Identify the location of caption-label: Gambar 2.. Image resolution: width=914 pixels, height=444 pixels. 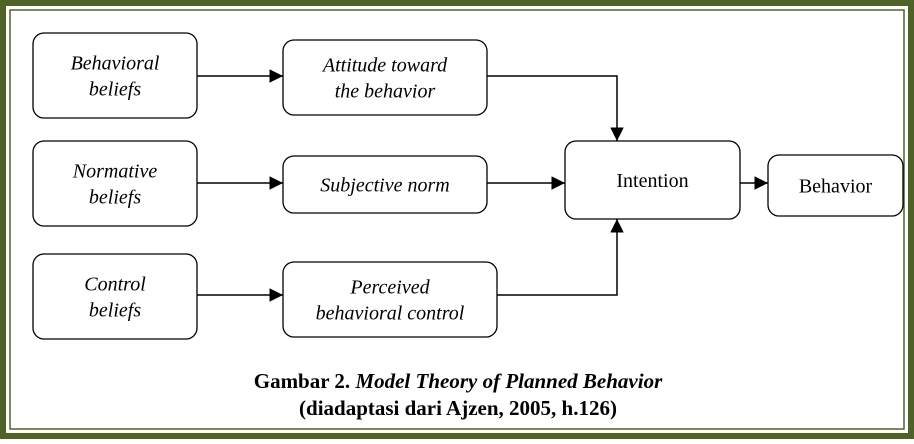
(302, 381).